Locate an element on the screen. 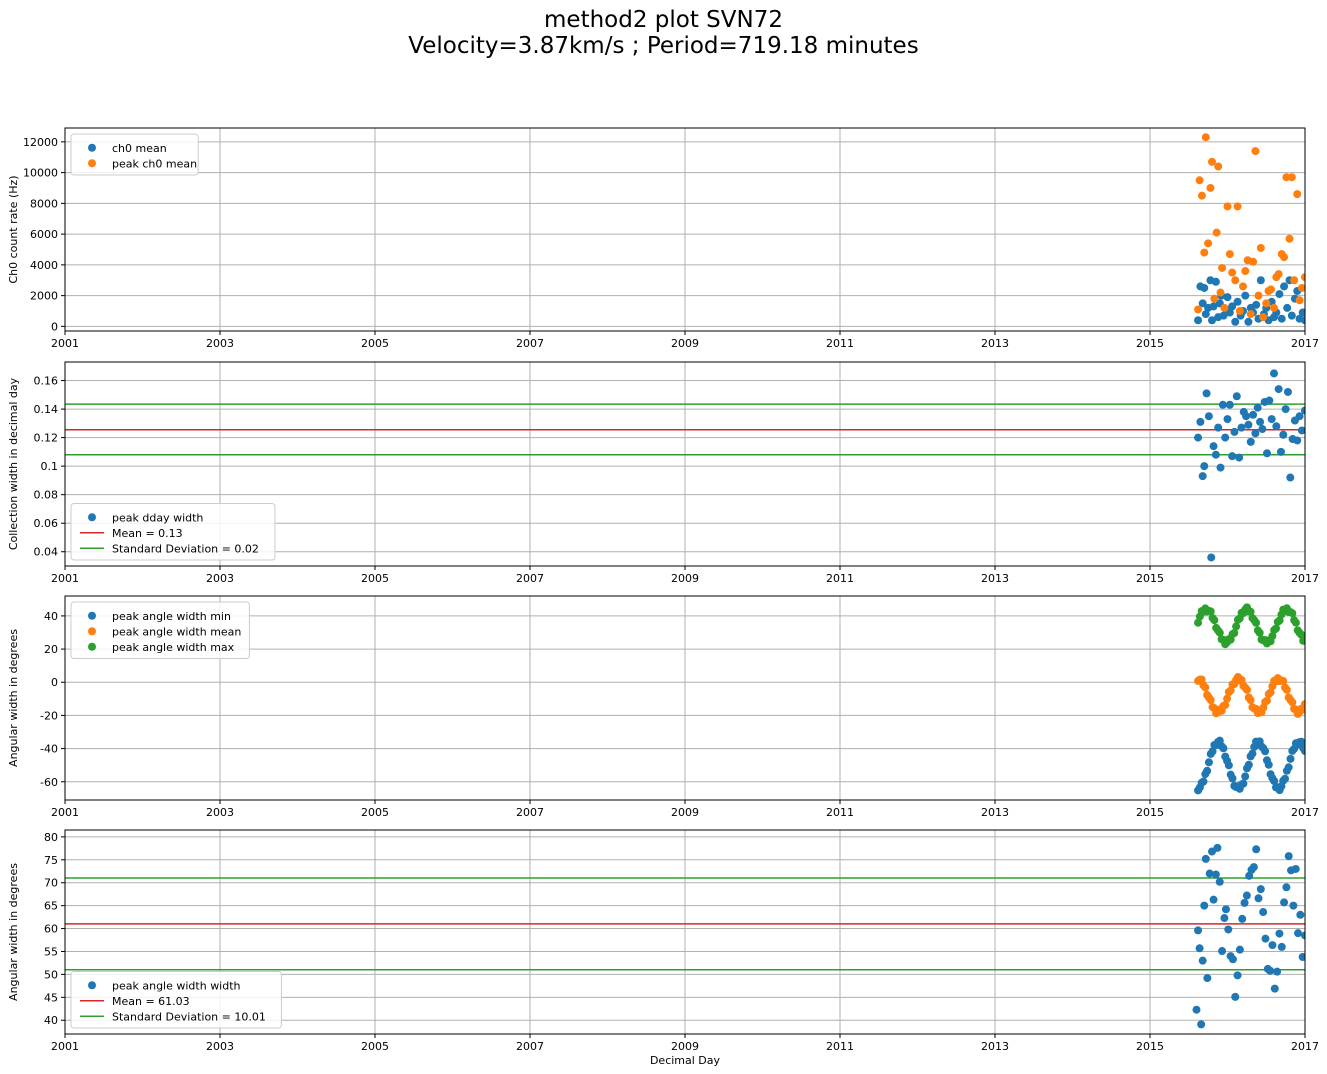 This screenshot has width=1327, height=1074. y-tick-label: 20 is located at coordinates (51, 649).